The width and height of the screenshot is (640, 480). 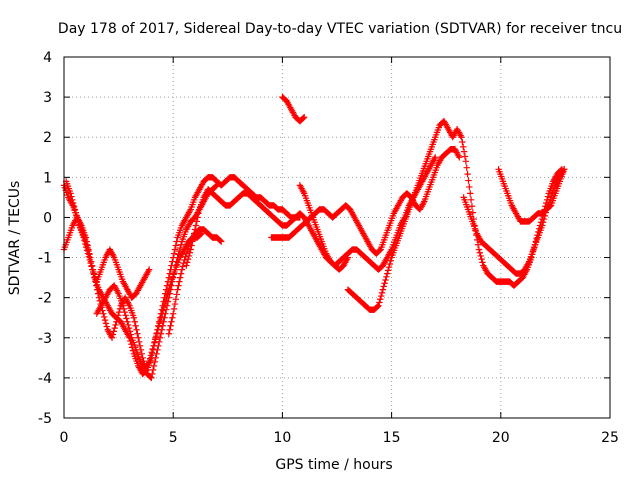 I want to click on x-axis-label: GPS time / hours, so click(x=333, y=465).